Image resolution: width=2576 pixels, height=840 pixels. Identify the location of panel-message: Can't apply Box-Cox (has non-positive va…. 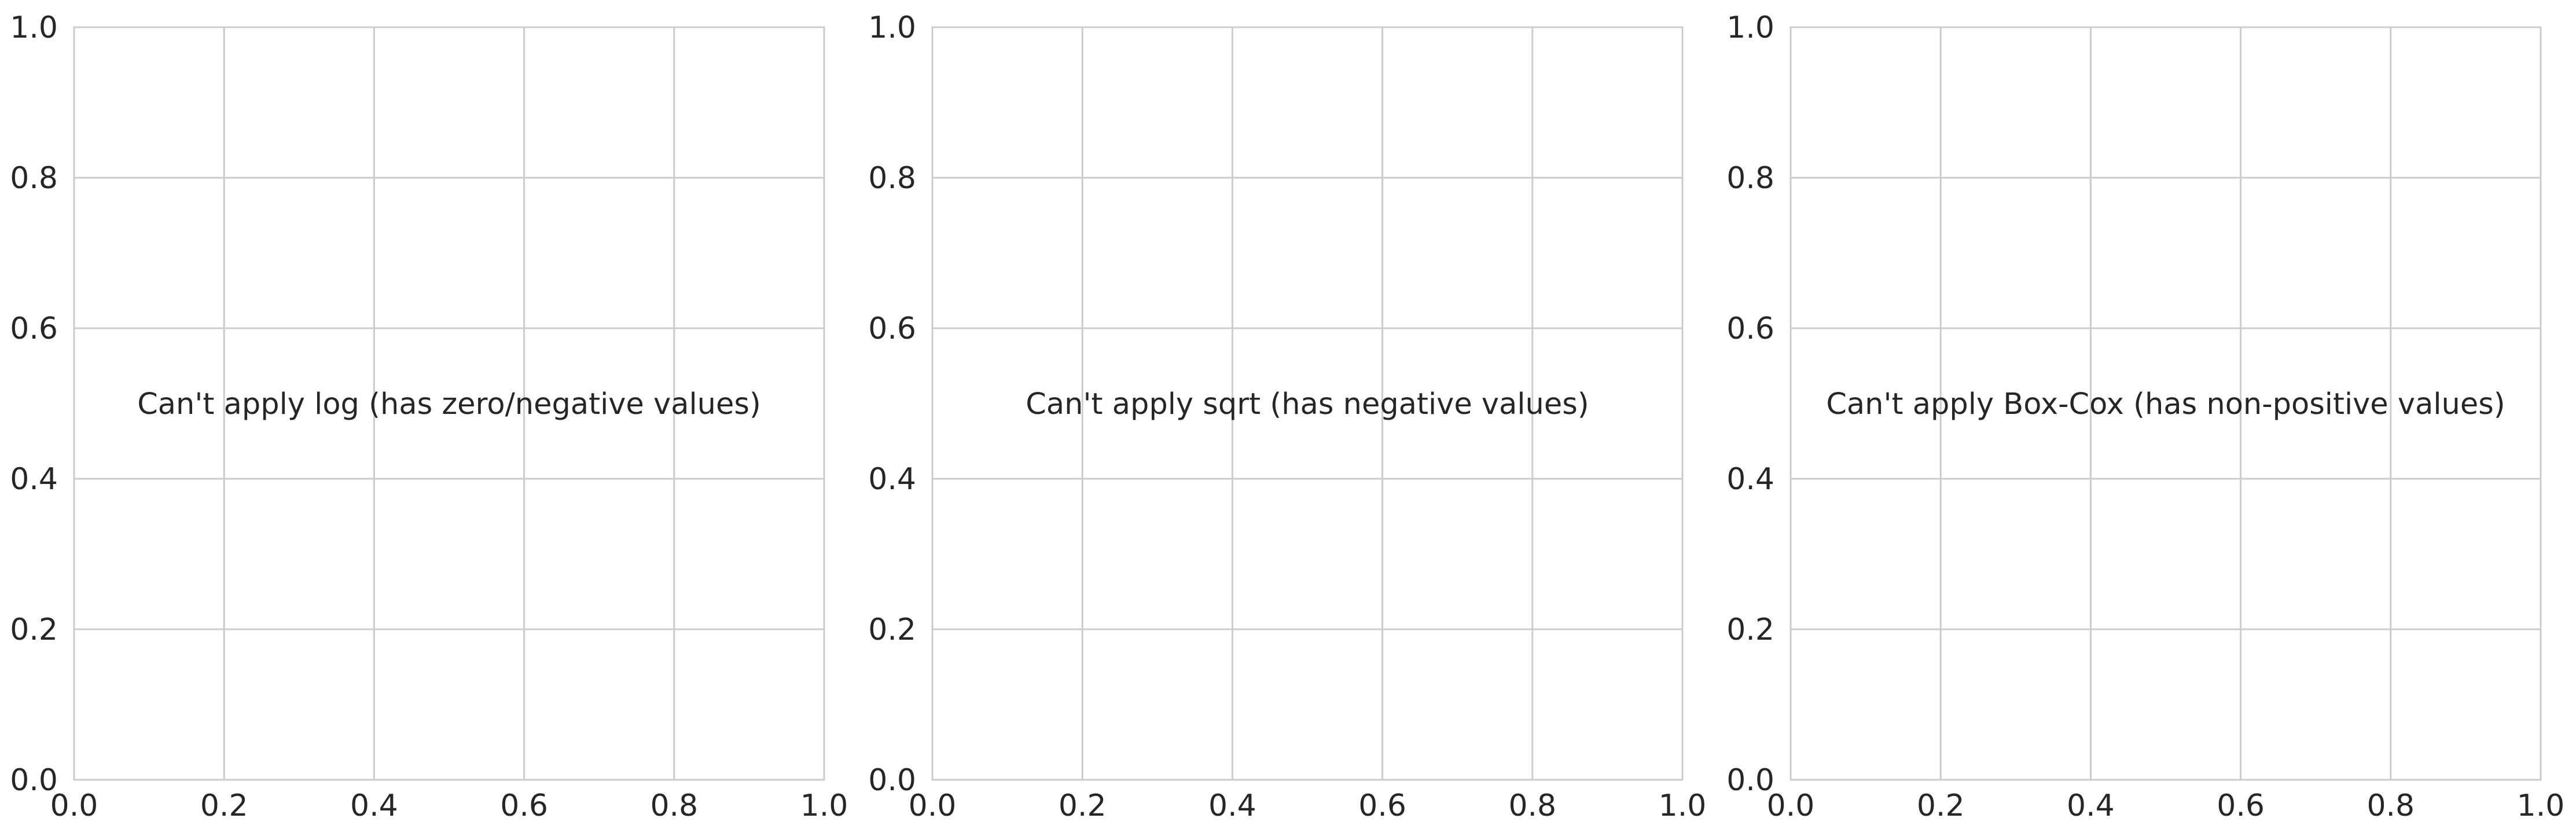
(2165, 404).